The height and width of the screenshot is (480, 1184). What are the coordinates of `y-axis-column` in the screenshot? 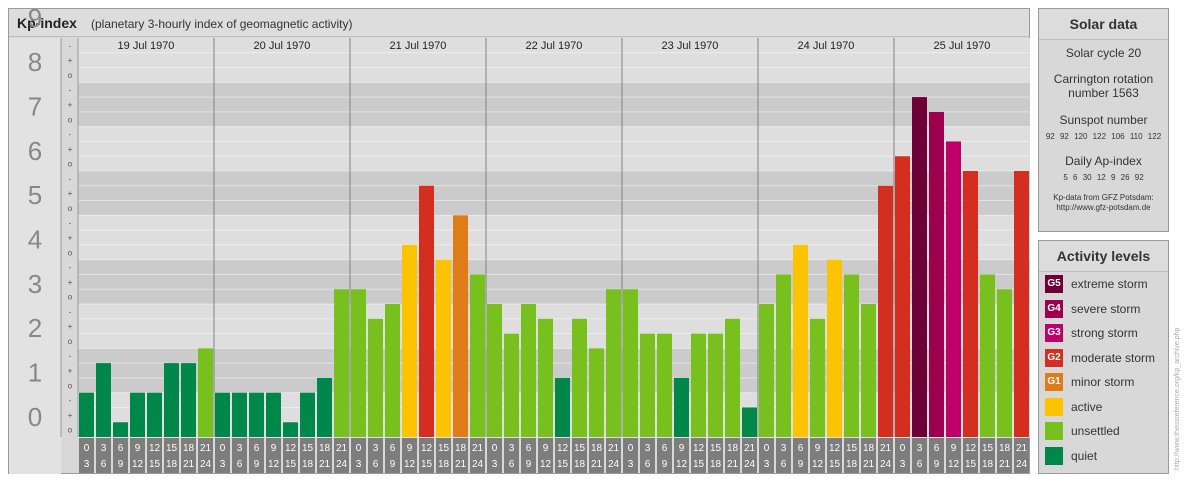 It's located at (35, 256).